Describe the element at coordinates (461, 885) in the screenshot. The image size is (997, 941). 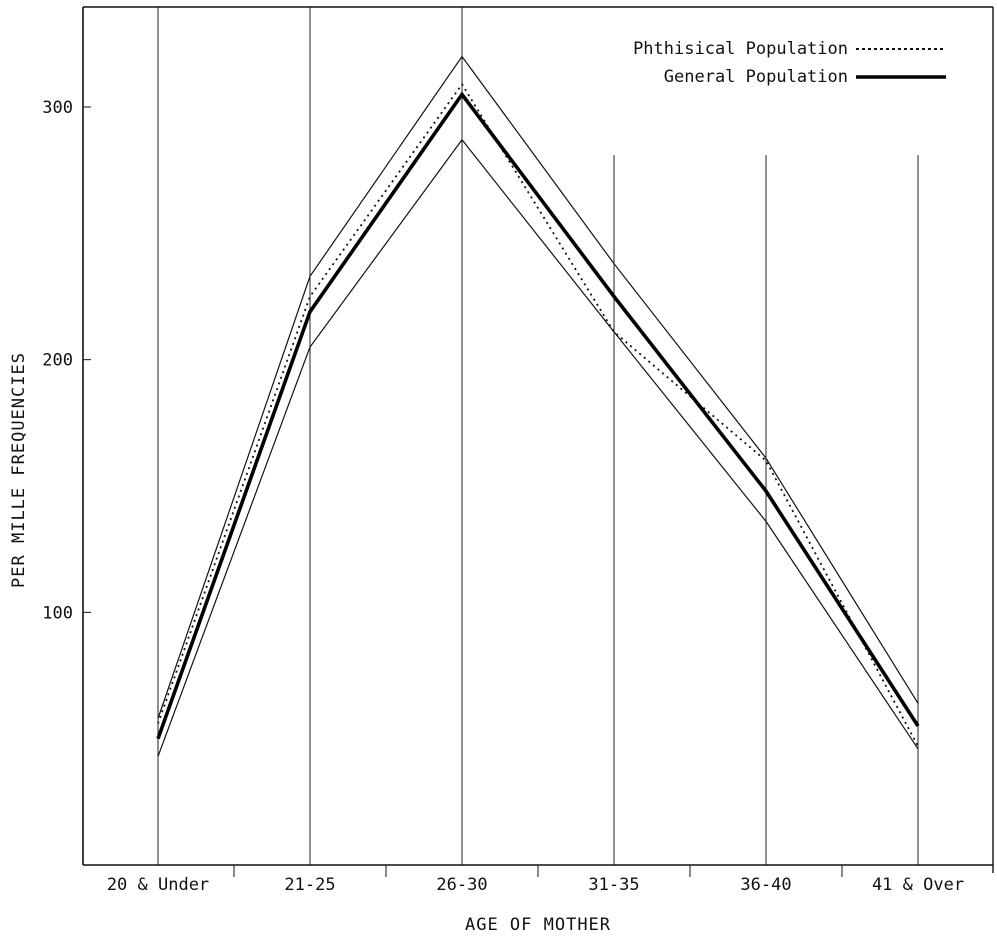
I see `x-tick-label: 26-30` at that location.